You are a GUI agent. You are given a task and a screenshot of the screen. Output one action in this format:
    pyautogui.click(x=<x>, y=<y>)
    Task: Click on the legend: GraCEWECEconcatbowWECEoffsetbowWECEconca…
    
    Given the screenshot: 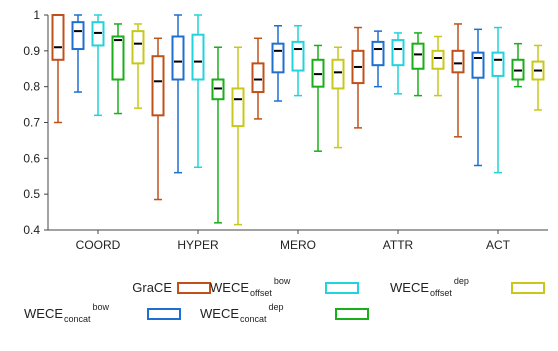 What is the action you would take?
    pyautogui.click(x=284, y=300)
    